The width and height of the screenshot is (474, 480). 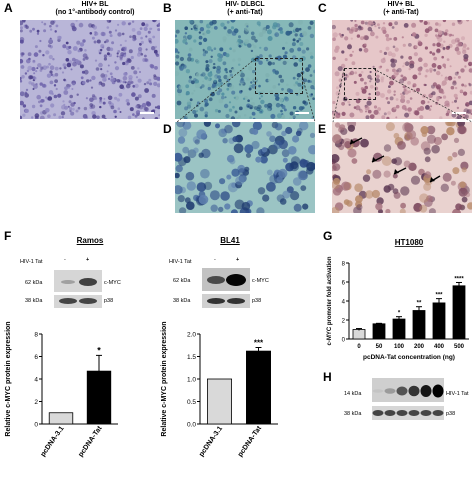 I want to click on h-band-tat: HIV-1 Tat, so click(x=457, y=394).